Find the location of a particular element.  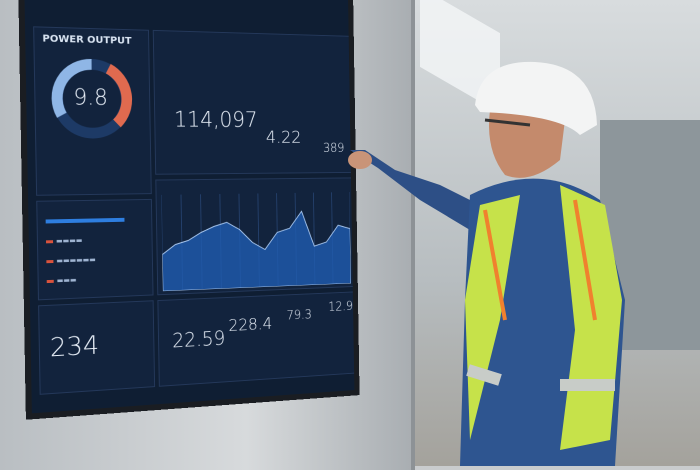

vest-orange-stripe is located at coordinates (540, 260).